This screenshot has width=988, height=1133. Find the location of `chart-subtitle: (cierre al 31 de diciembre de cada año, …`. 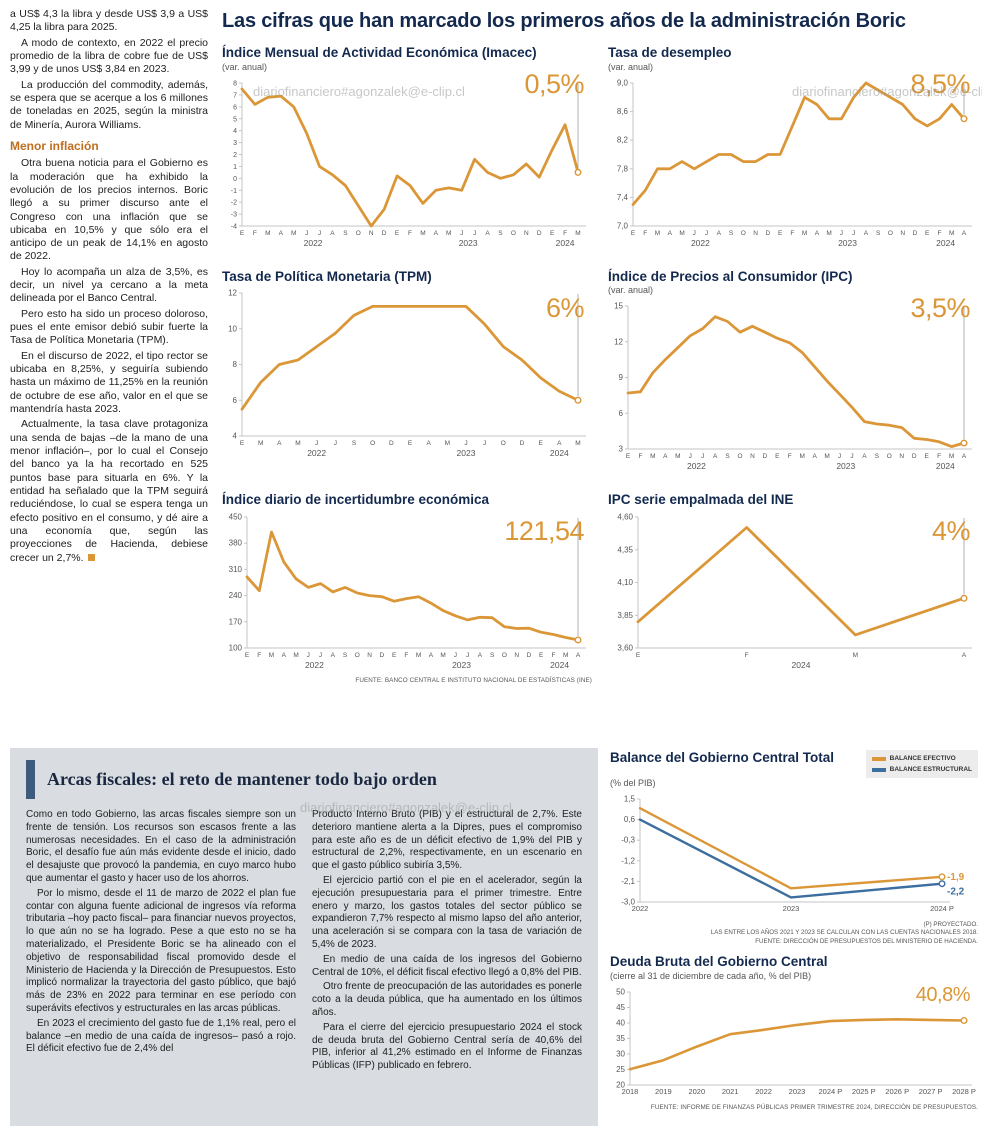

chart-subtitle: (cierre al 31 de diciembre de cada año, … is located at coordinates (711, 975).